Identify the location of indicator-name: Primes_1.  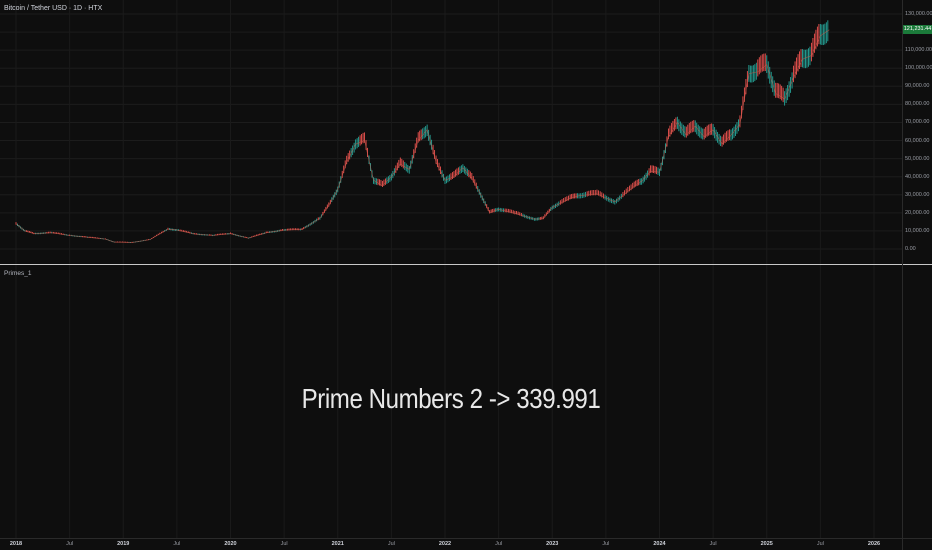
(18, 273).